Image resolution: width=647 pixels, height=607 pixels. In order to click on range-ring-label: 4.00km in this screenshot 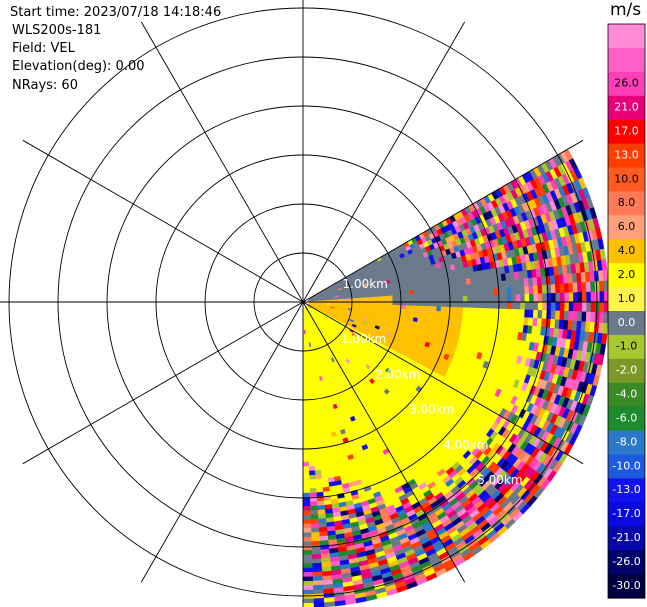, I will do `click(465, 445)`.